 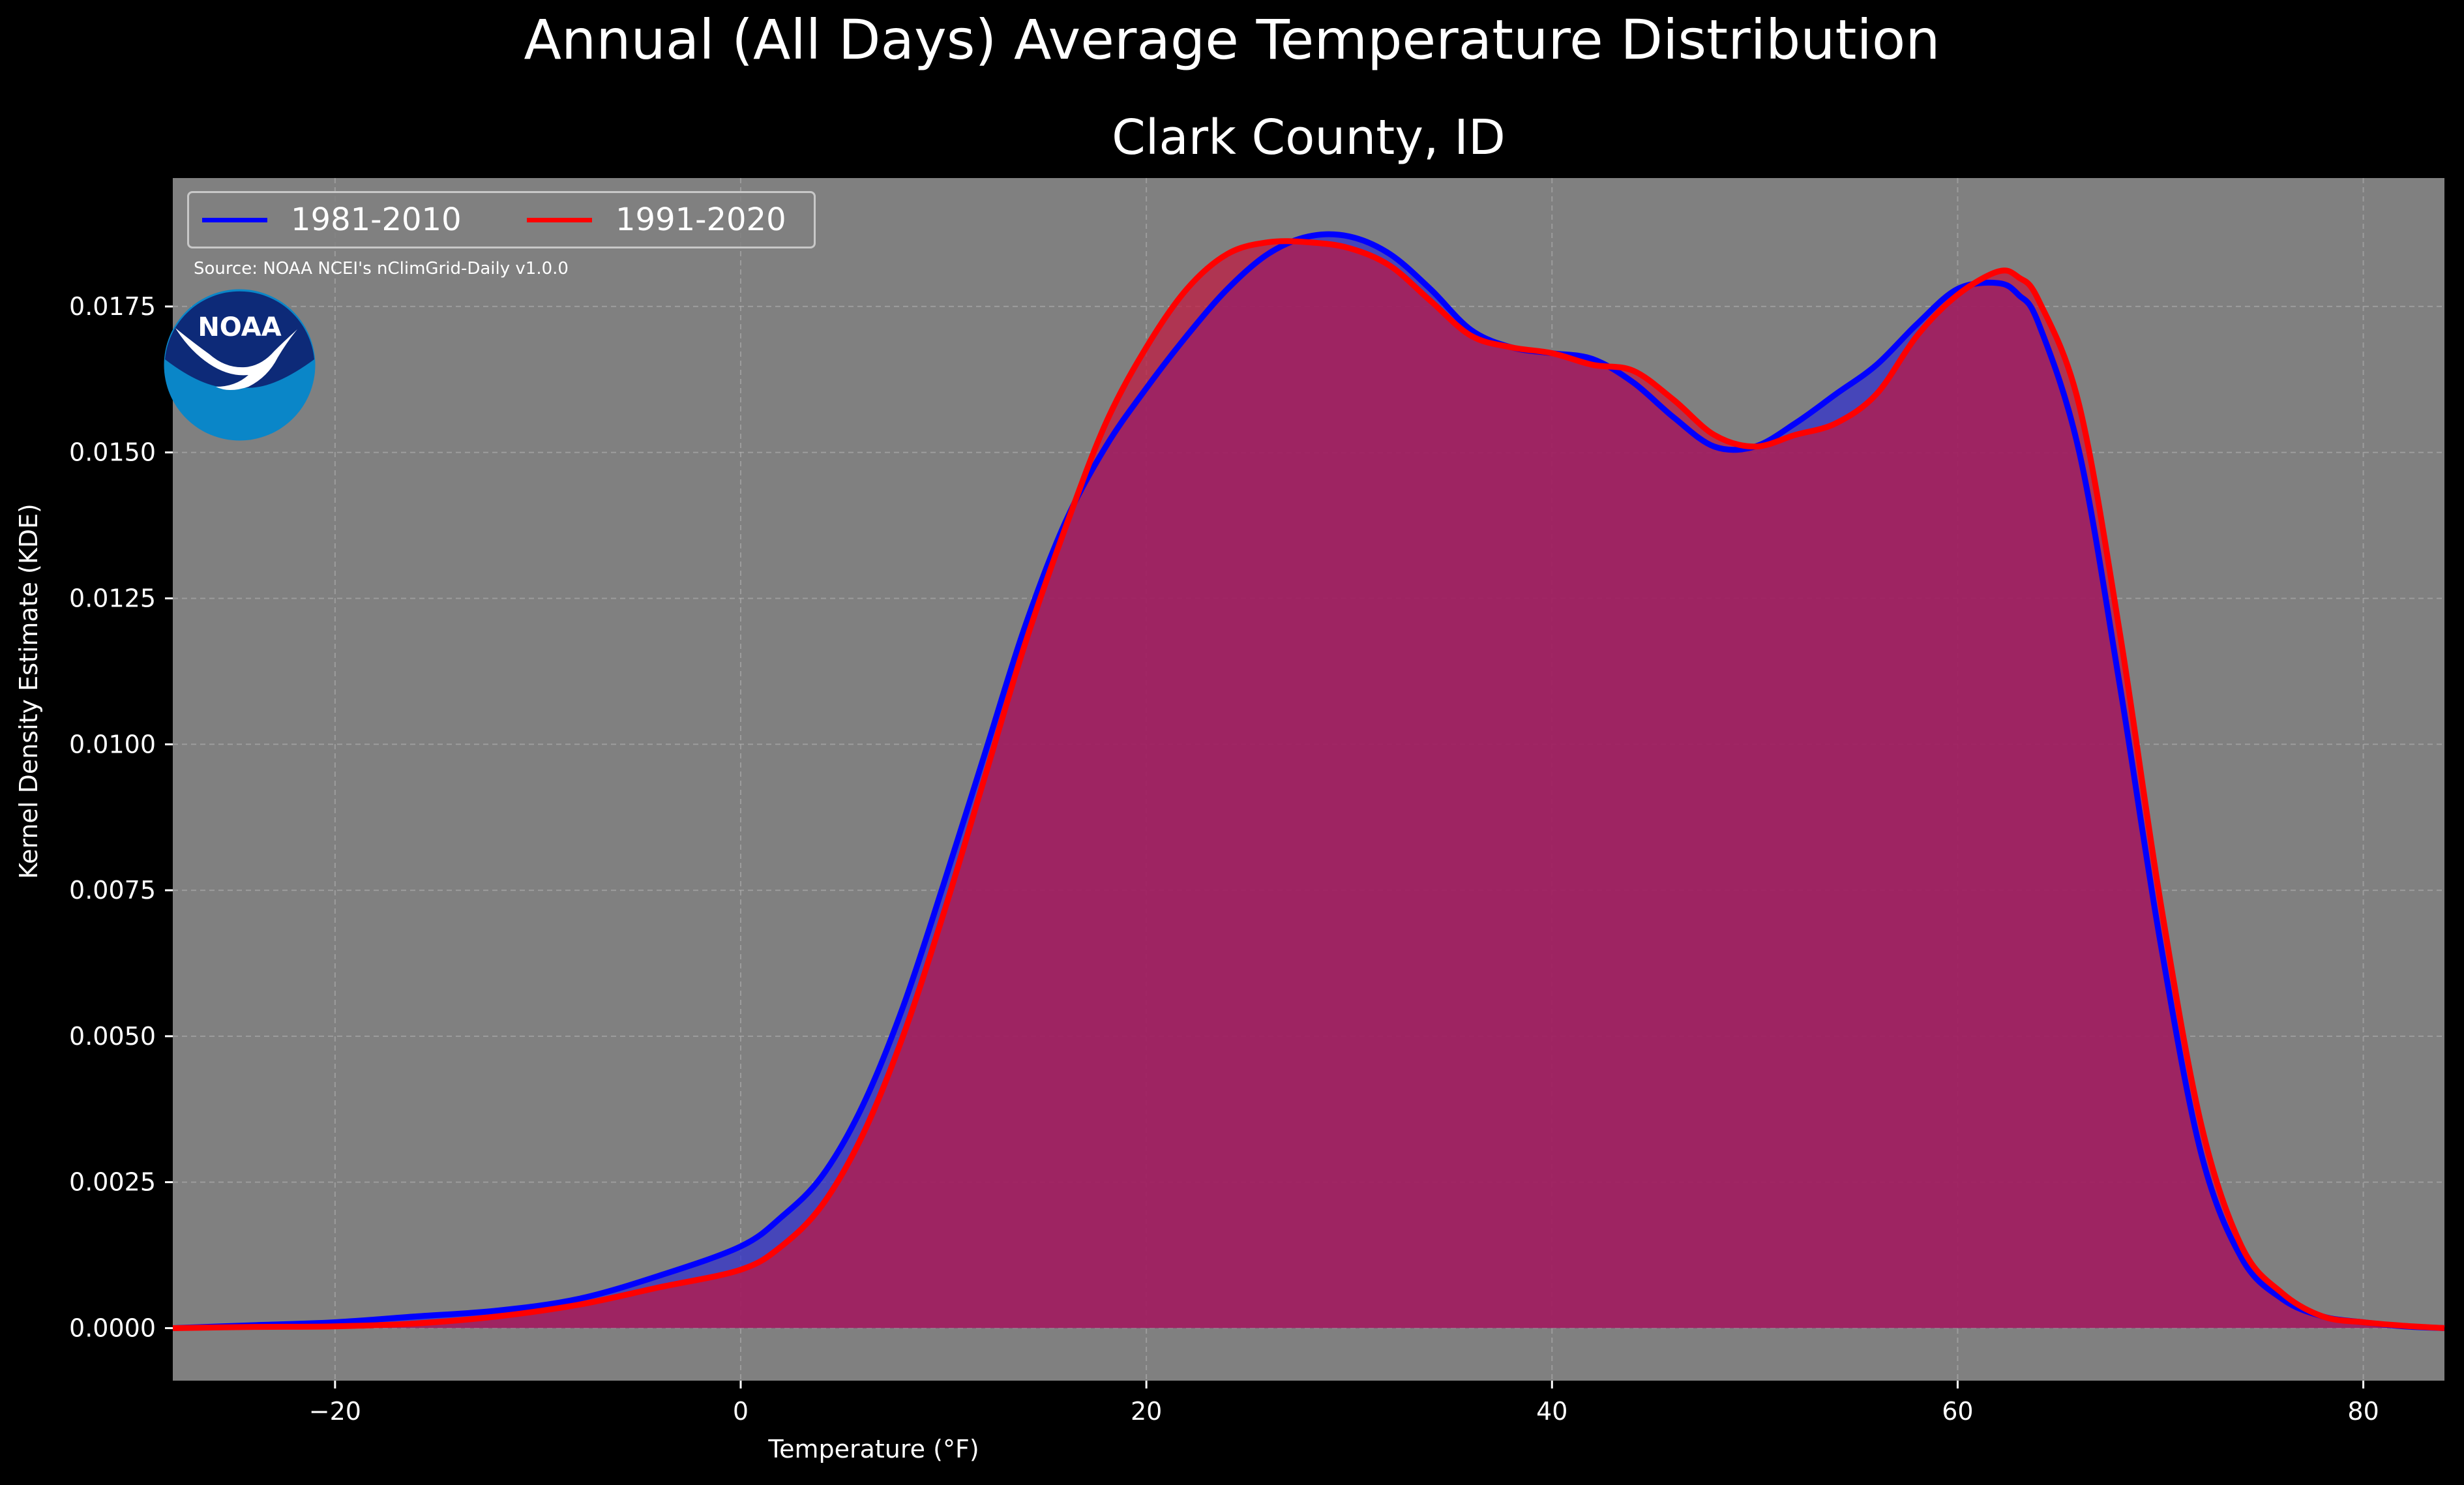 What do you see at coordinates (112, 1182) in the screenshot?
I see `y-tick-label: 0.0025` at bounding box center [112, 1182].